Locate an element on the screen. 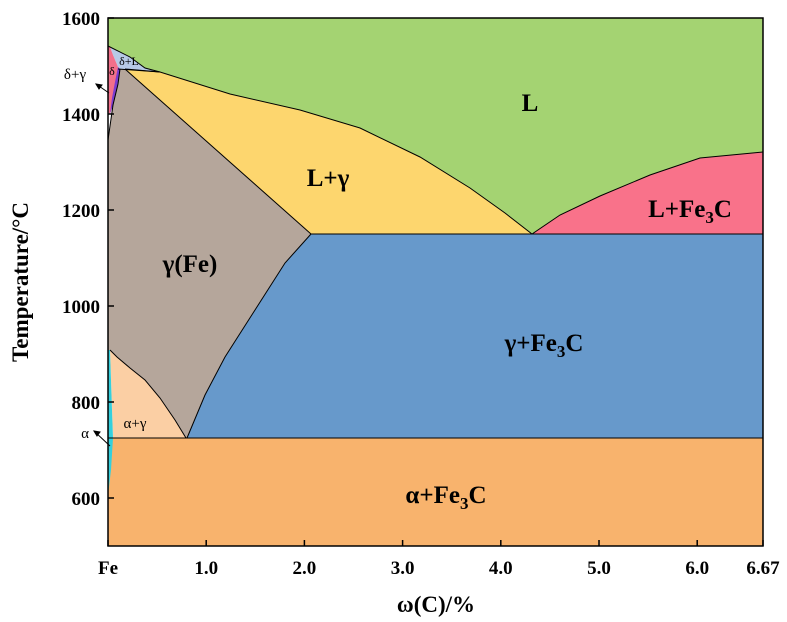 The height and width of the screenshot is (622, 787). a3-line is located at coordinates (148, 394).